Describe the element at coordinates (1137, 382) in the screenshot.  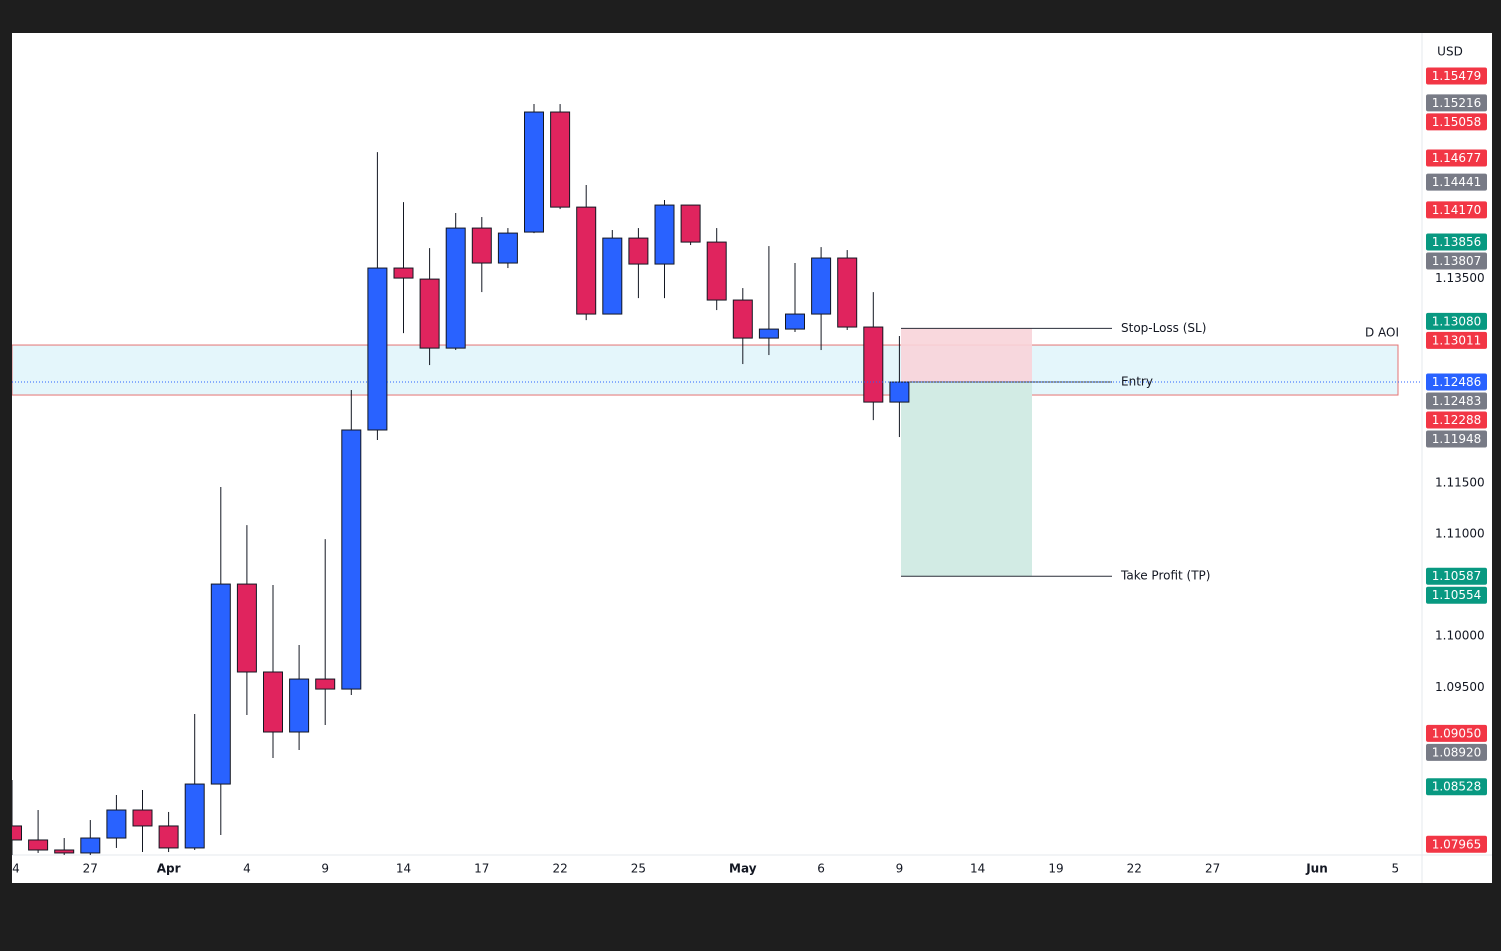
I see `position-label: Entry` at that location.